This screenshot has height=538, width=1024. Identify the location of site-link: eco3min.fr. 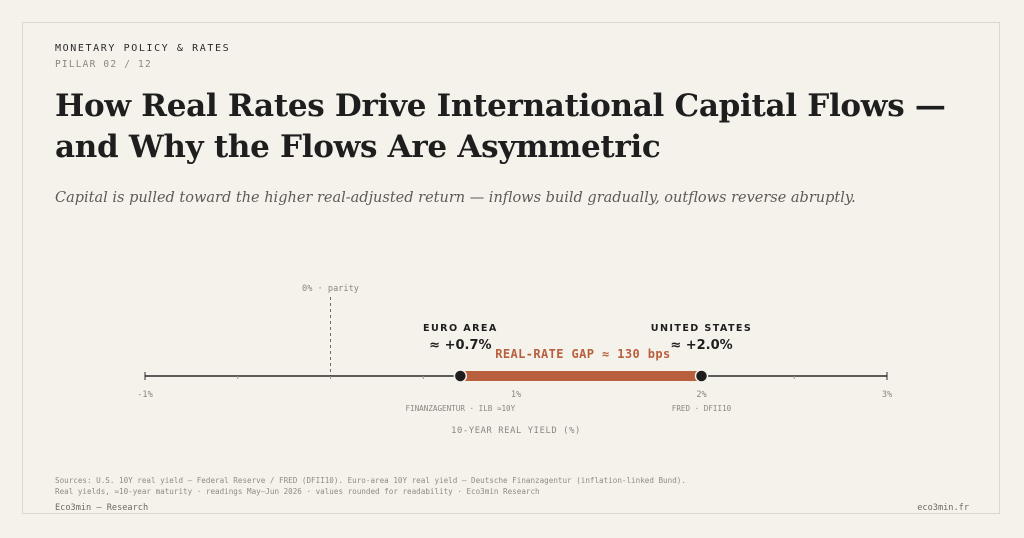
(943, 508).